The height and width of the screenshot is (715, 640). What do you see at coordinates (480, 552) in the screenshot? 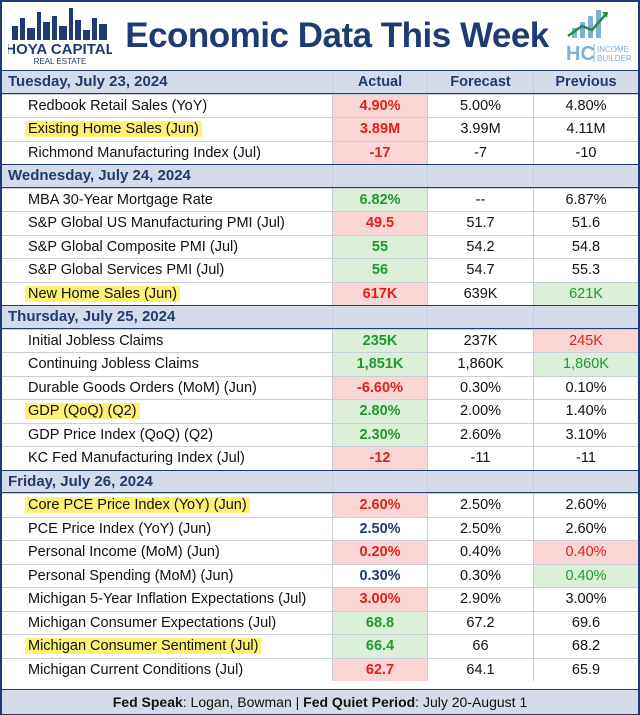
I see `forecast-value: 0.40%` at bounding box center [480, 552].